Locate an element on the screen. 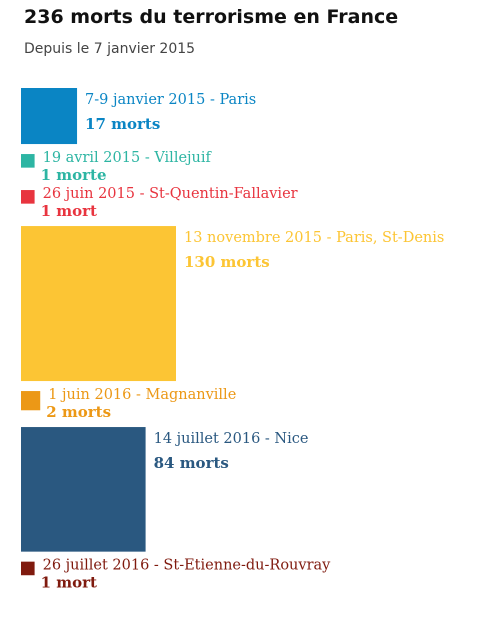  death-count-14-juillet-2016-nice: 84 morts is located at coordinates (191, 463).